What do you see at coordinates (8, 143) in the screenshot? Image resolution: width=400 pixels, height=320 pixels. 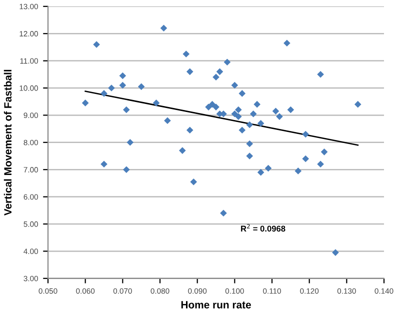 I see `y-axis-title: Vertical Movement of Fastball` at bounding box center [8, 143].